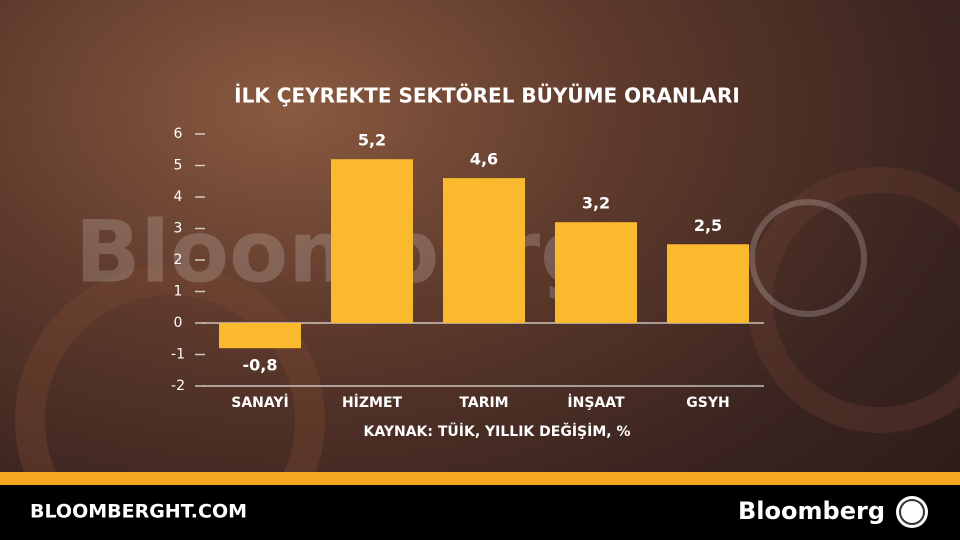 The width and height of the screenshot is (960, 540). I want to click on footer-logo-ring, so click(912, 512).